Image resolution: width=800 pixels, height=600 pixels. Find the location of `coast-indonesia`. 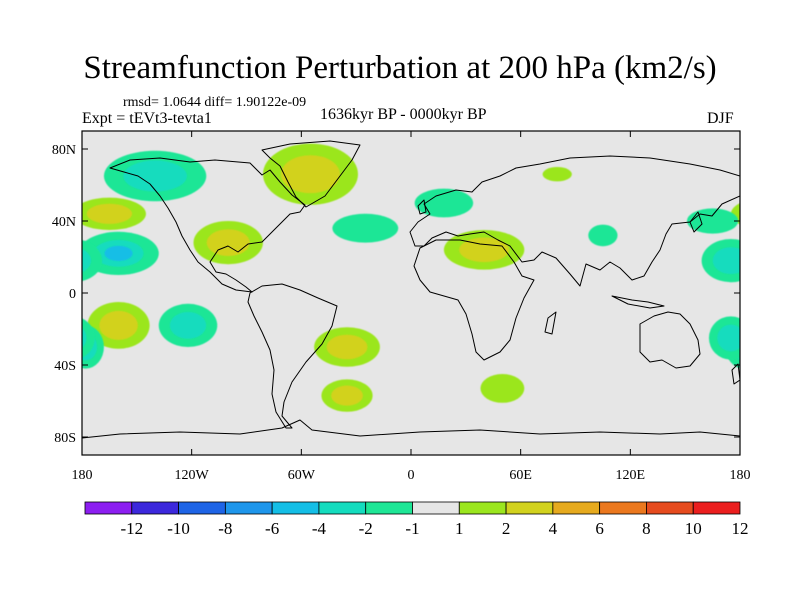

coast-indonesia is located at coordinates (638, 302).